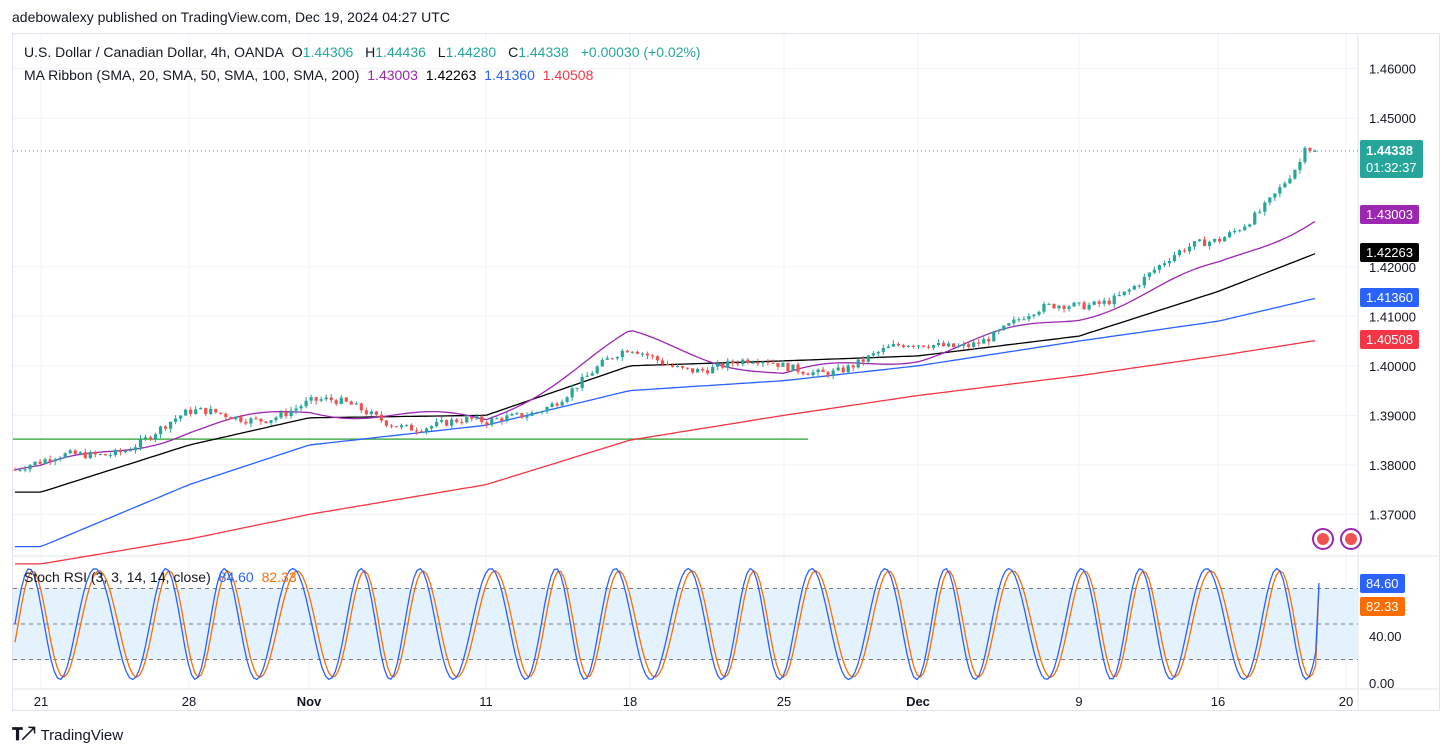 Image resolution: width=1453 pixels, height=756 pixels. What do you see at coordinates (236, 577) in the screenshot?
I see `stoch-k-value: 84.60` at bounding box center [236, 577].